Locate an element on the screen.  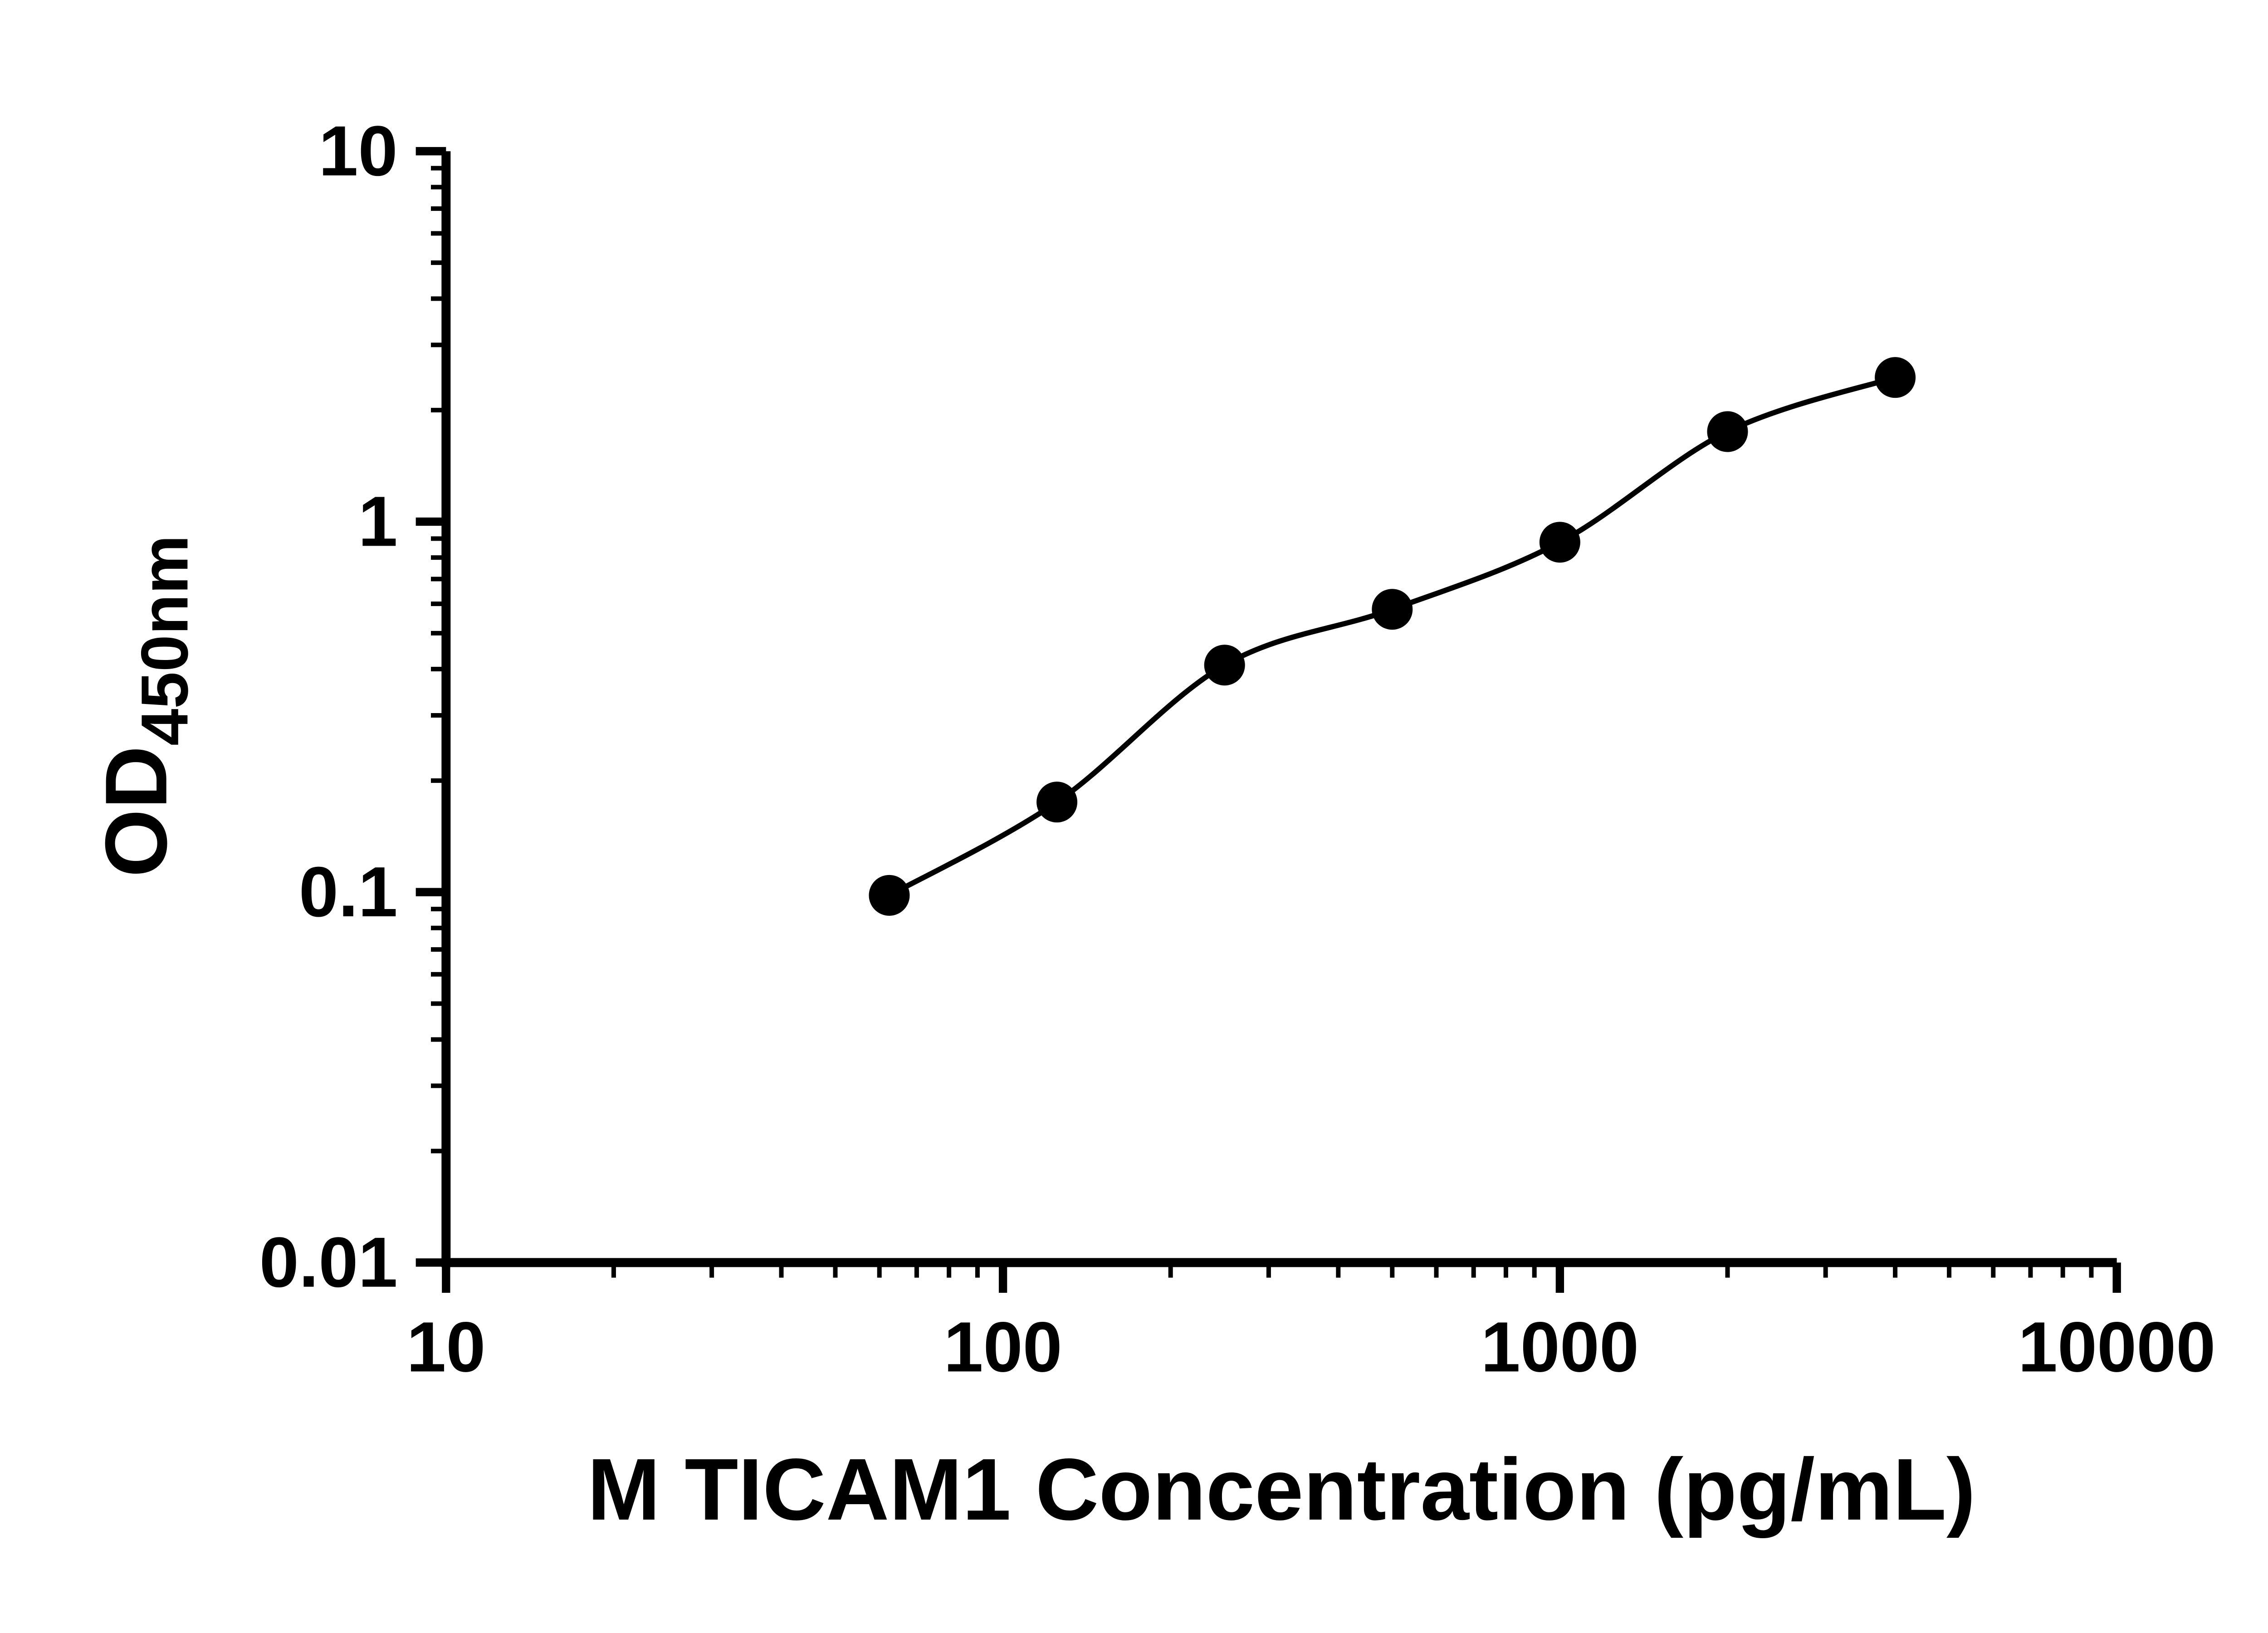
x-tick-label: 1000 is located at coordinates (1560, 1347).